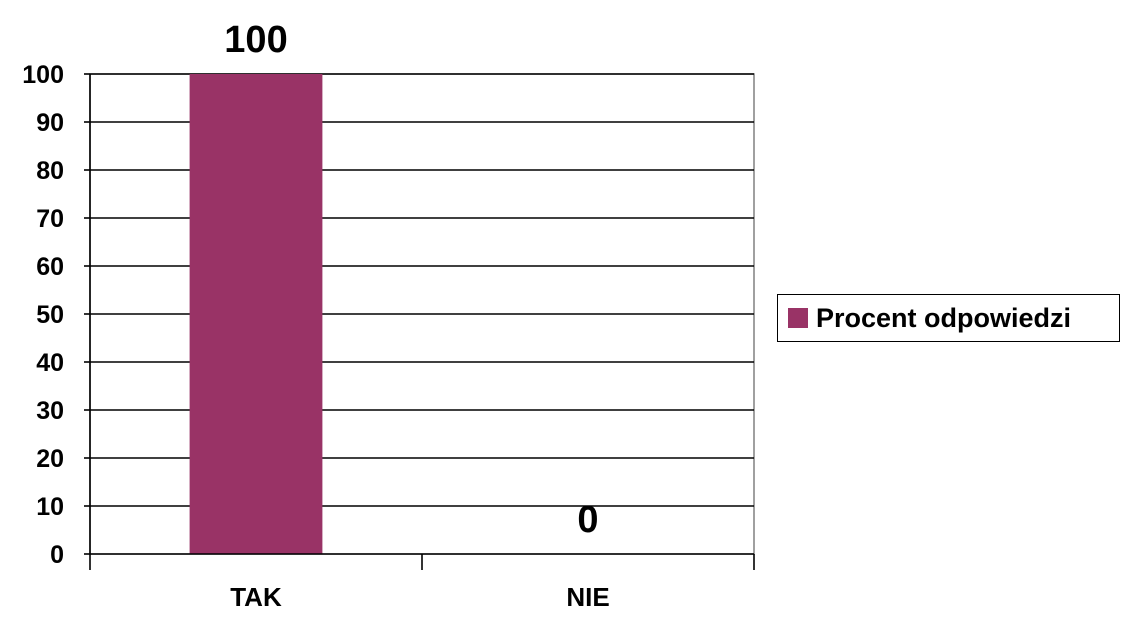  I want to click on y-tick-label-0: 0, so click(57, 555).